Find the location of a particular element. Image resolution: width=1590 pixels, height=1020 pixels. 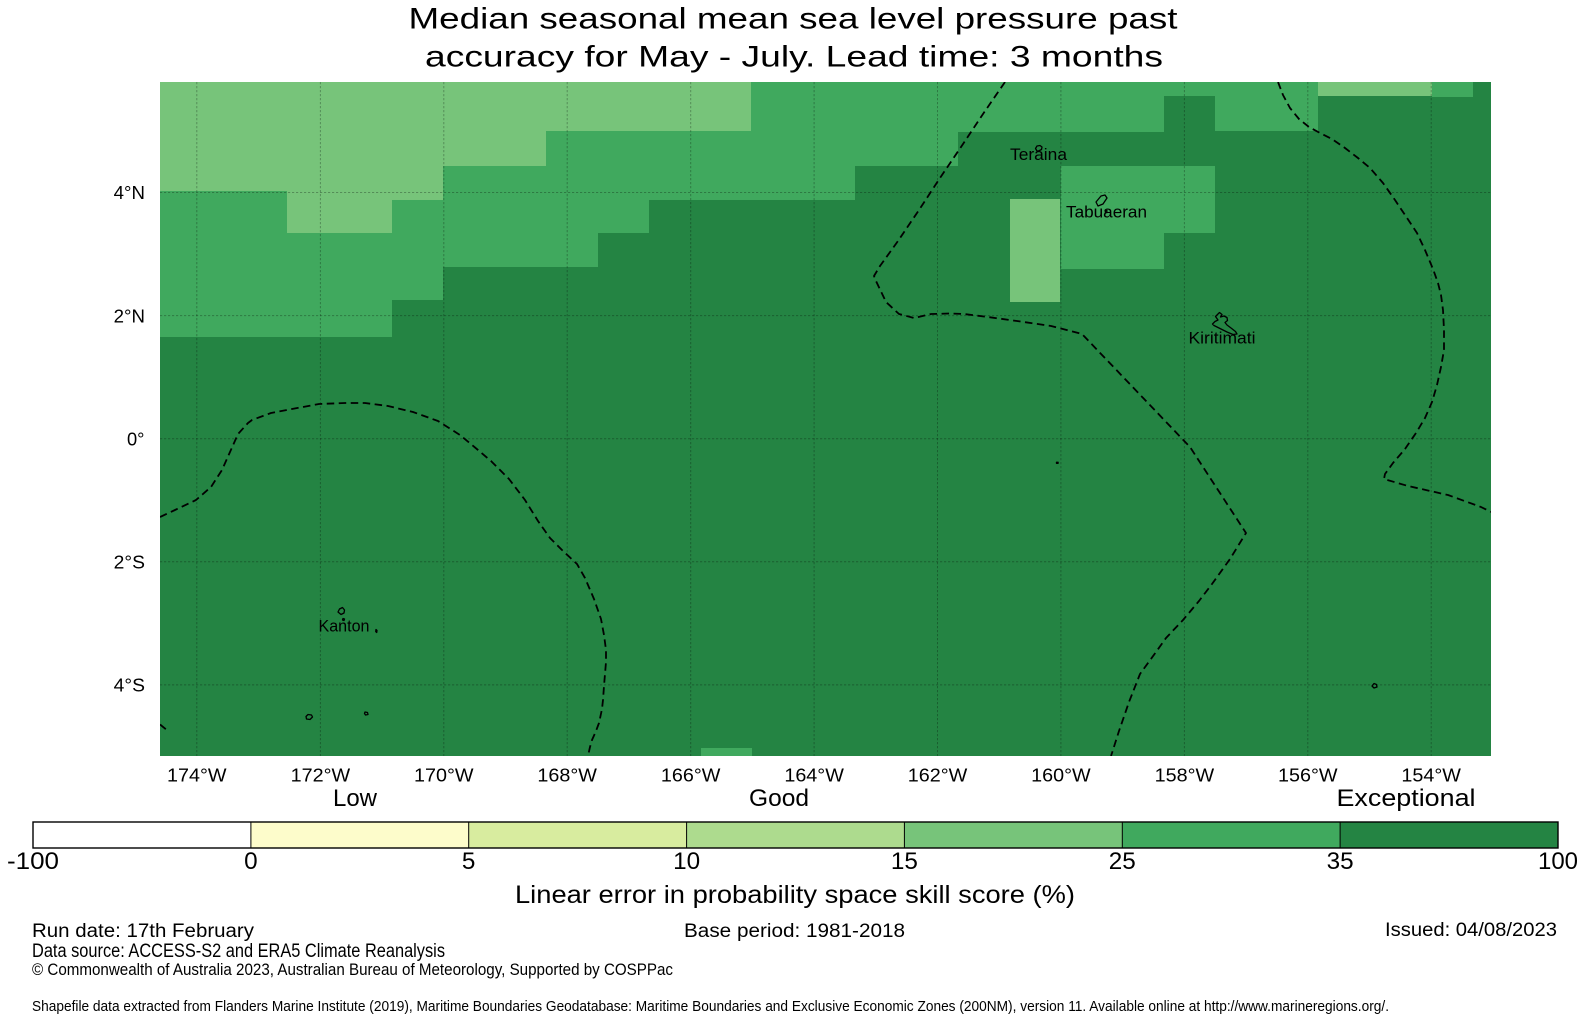

svg-text: 5 is located at coordinates (469, 861).